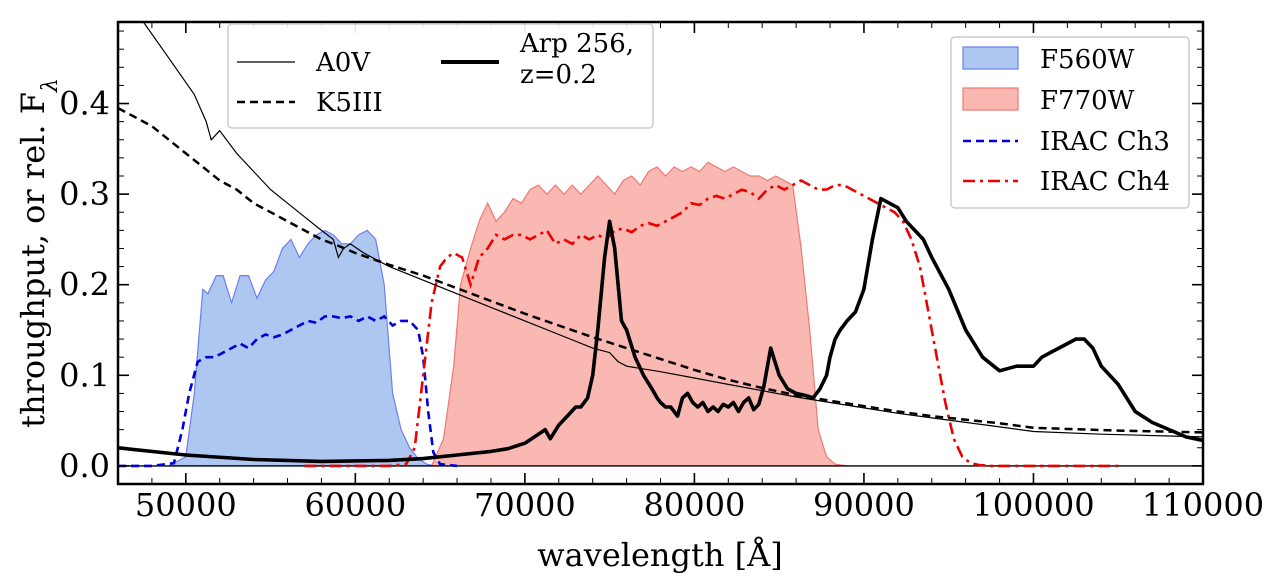 Image resolution: width=1277 pixels, height=587 pixels. Describe the element at coordinates (349, 103) in the screenshot. I see `legend-label-k5iii: K5III` at that location.